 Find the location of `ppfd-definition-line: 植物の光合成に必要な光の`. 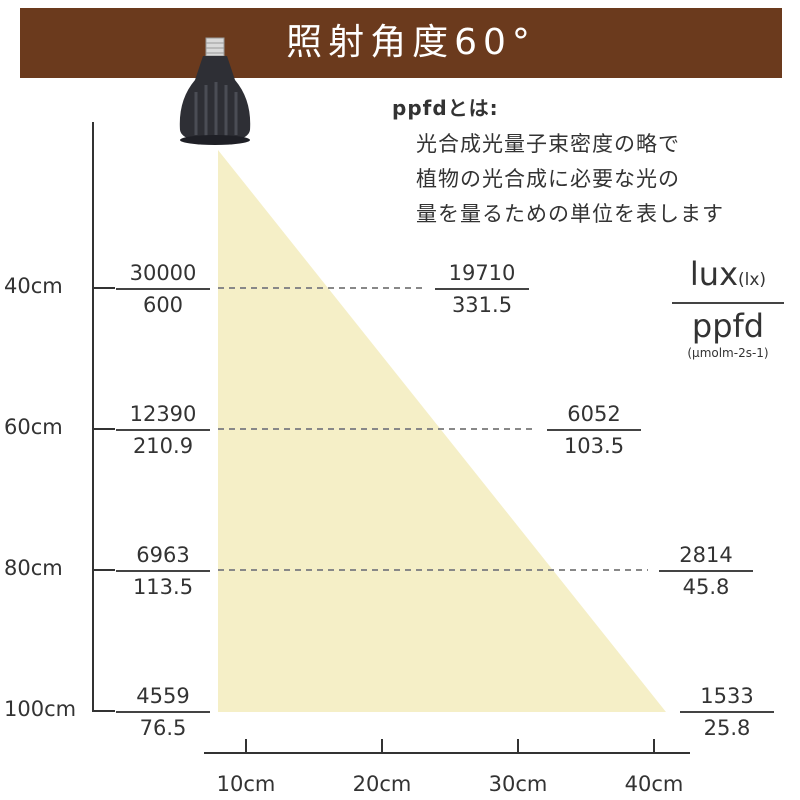

ppfd-definition-line: 植物の光合成に必要な光の is located at coordinates (548, 179).